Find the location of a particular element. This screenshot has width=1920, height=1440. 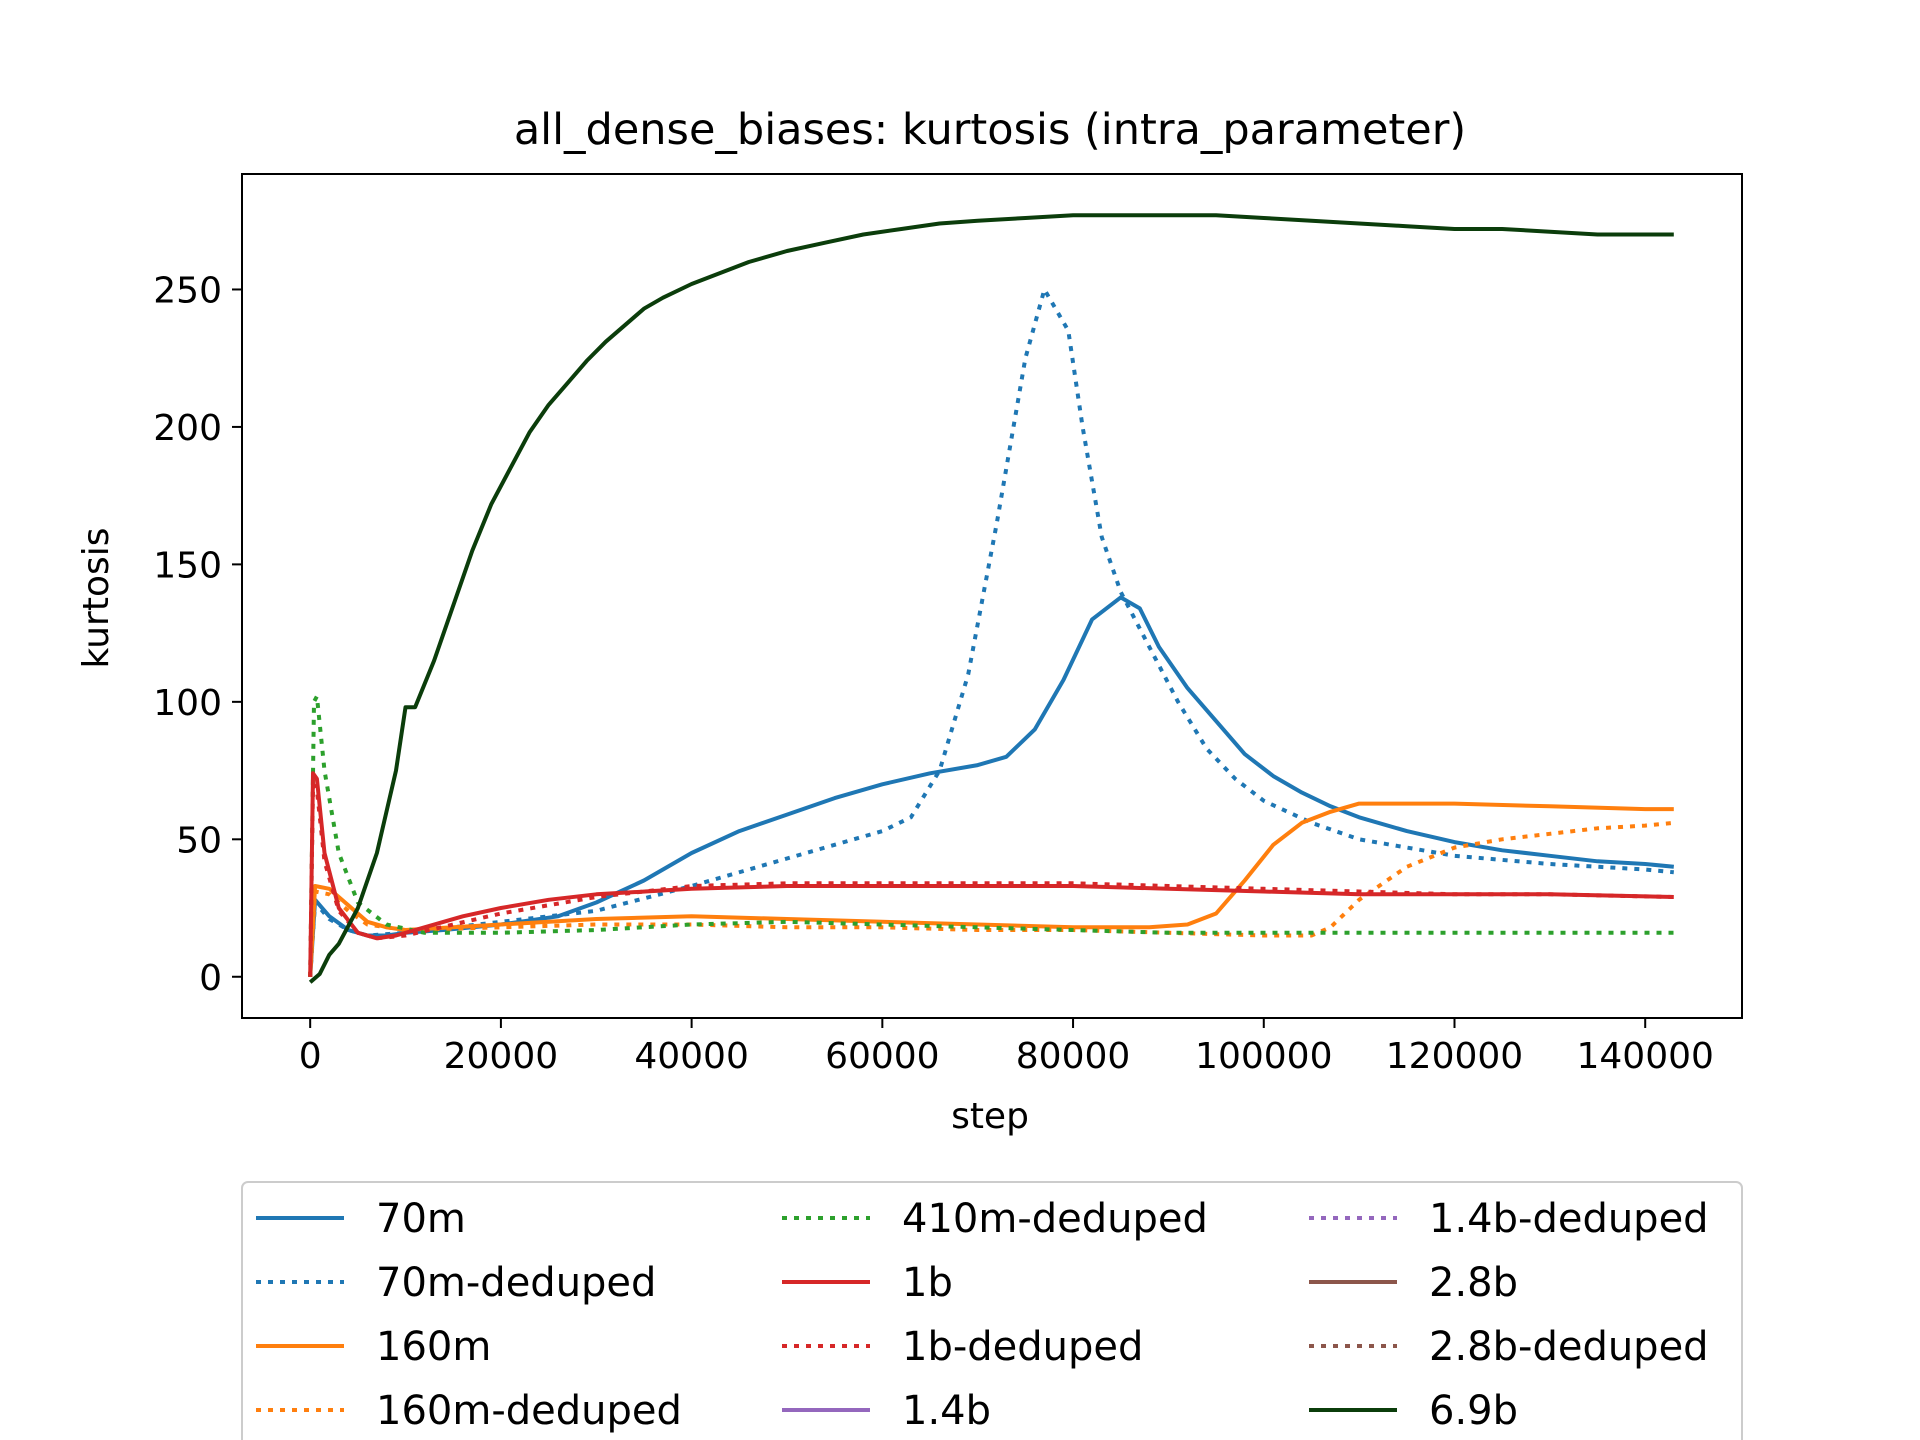

legend-label: 410m-deduped is located at coordinates (1055, 1219).